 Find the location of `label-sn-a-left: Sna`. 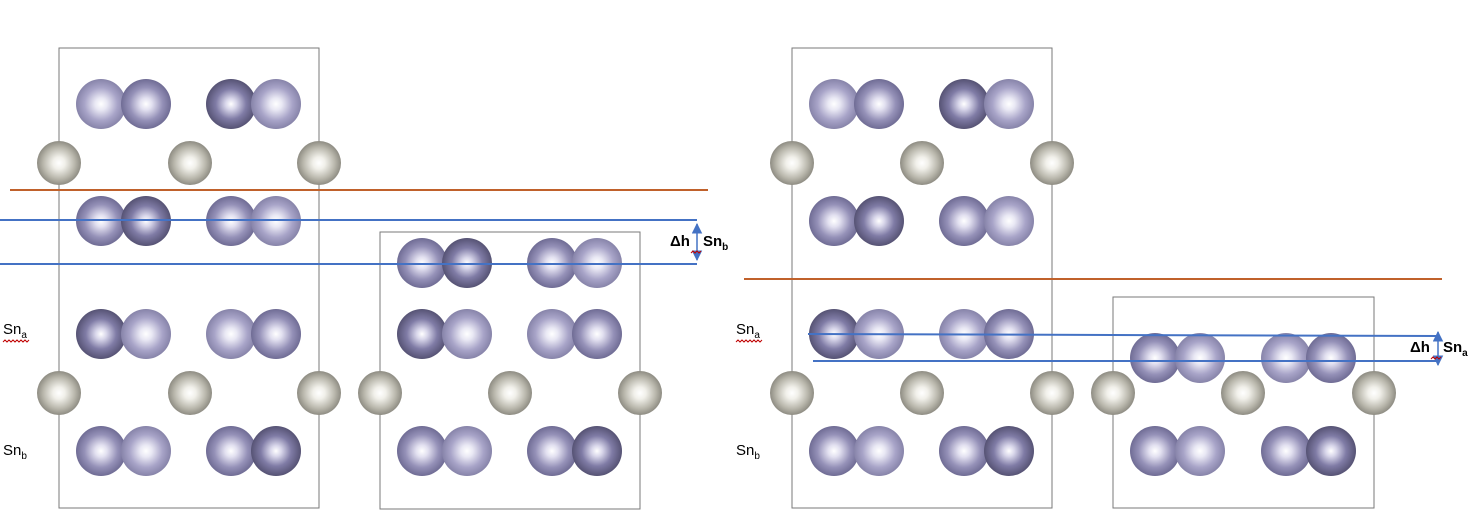

label-sn-a-left: Sna is located at coordinates (16, 331).